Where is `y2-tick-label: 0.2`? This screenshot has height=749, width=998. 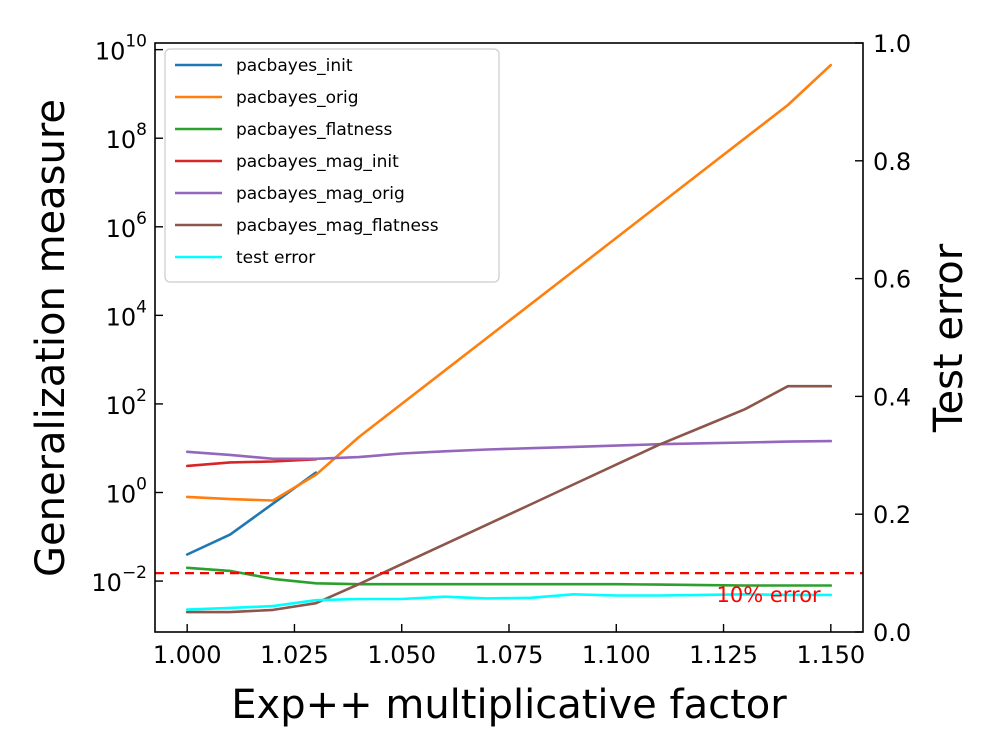 y2-tick-label: 0.2 is located at coordinates (892, 515).